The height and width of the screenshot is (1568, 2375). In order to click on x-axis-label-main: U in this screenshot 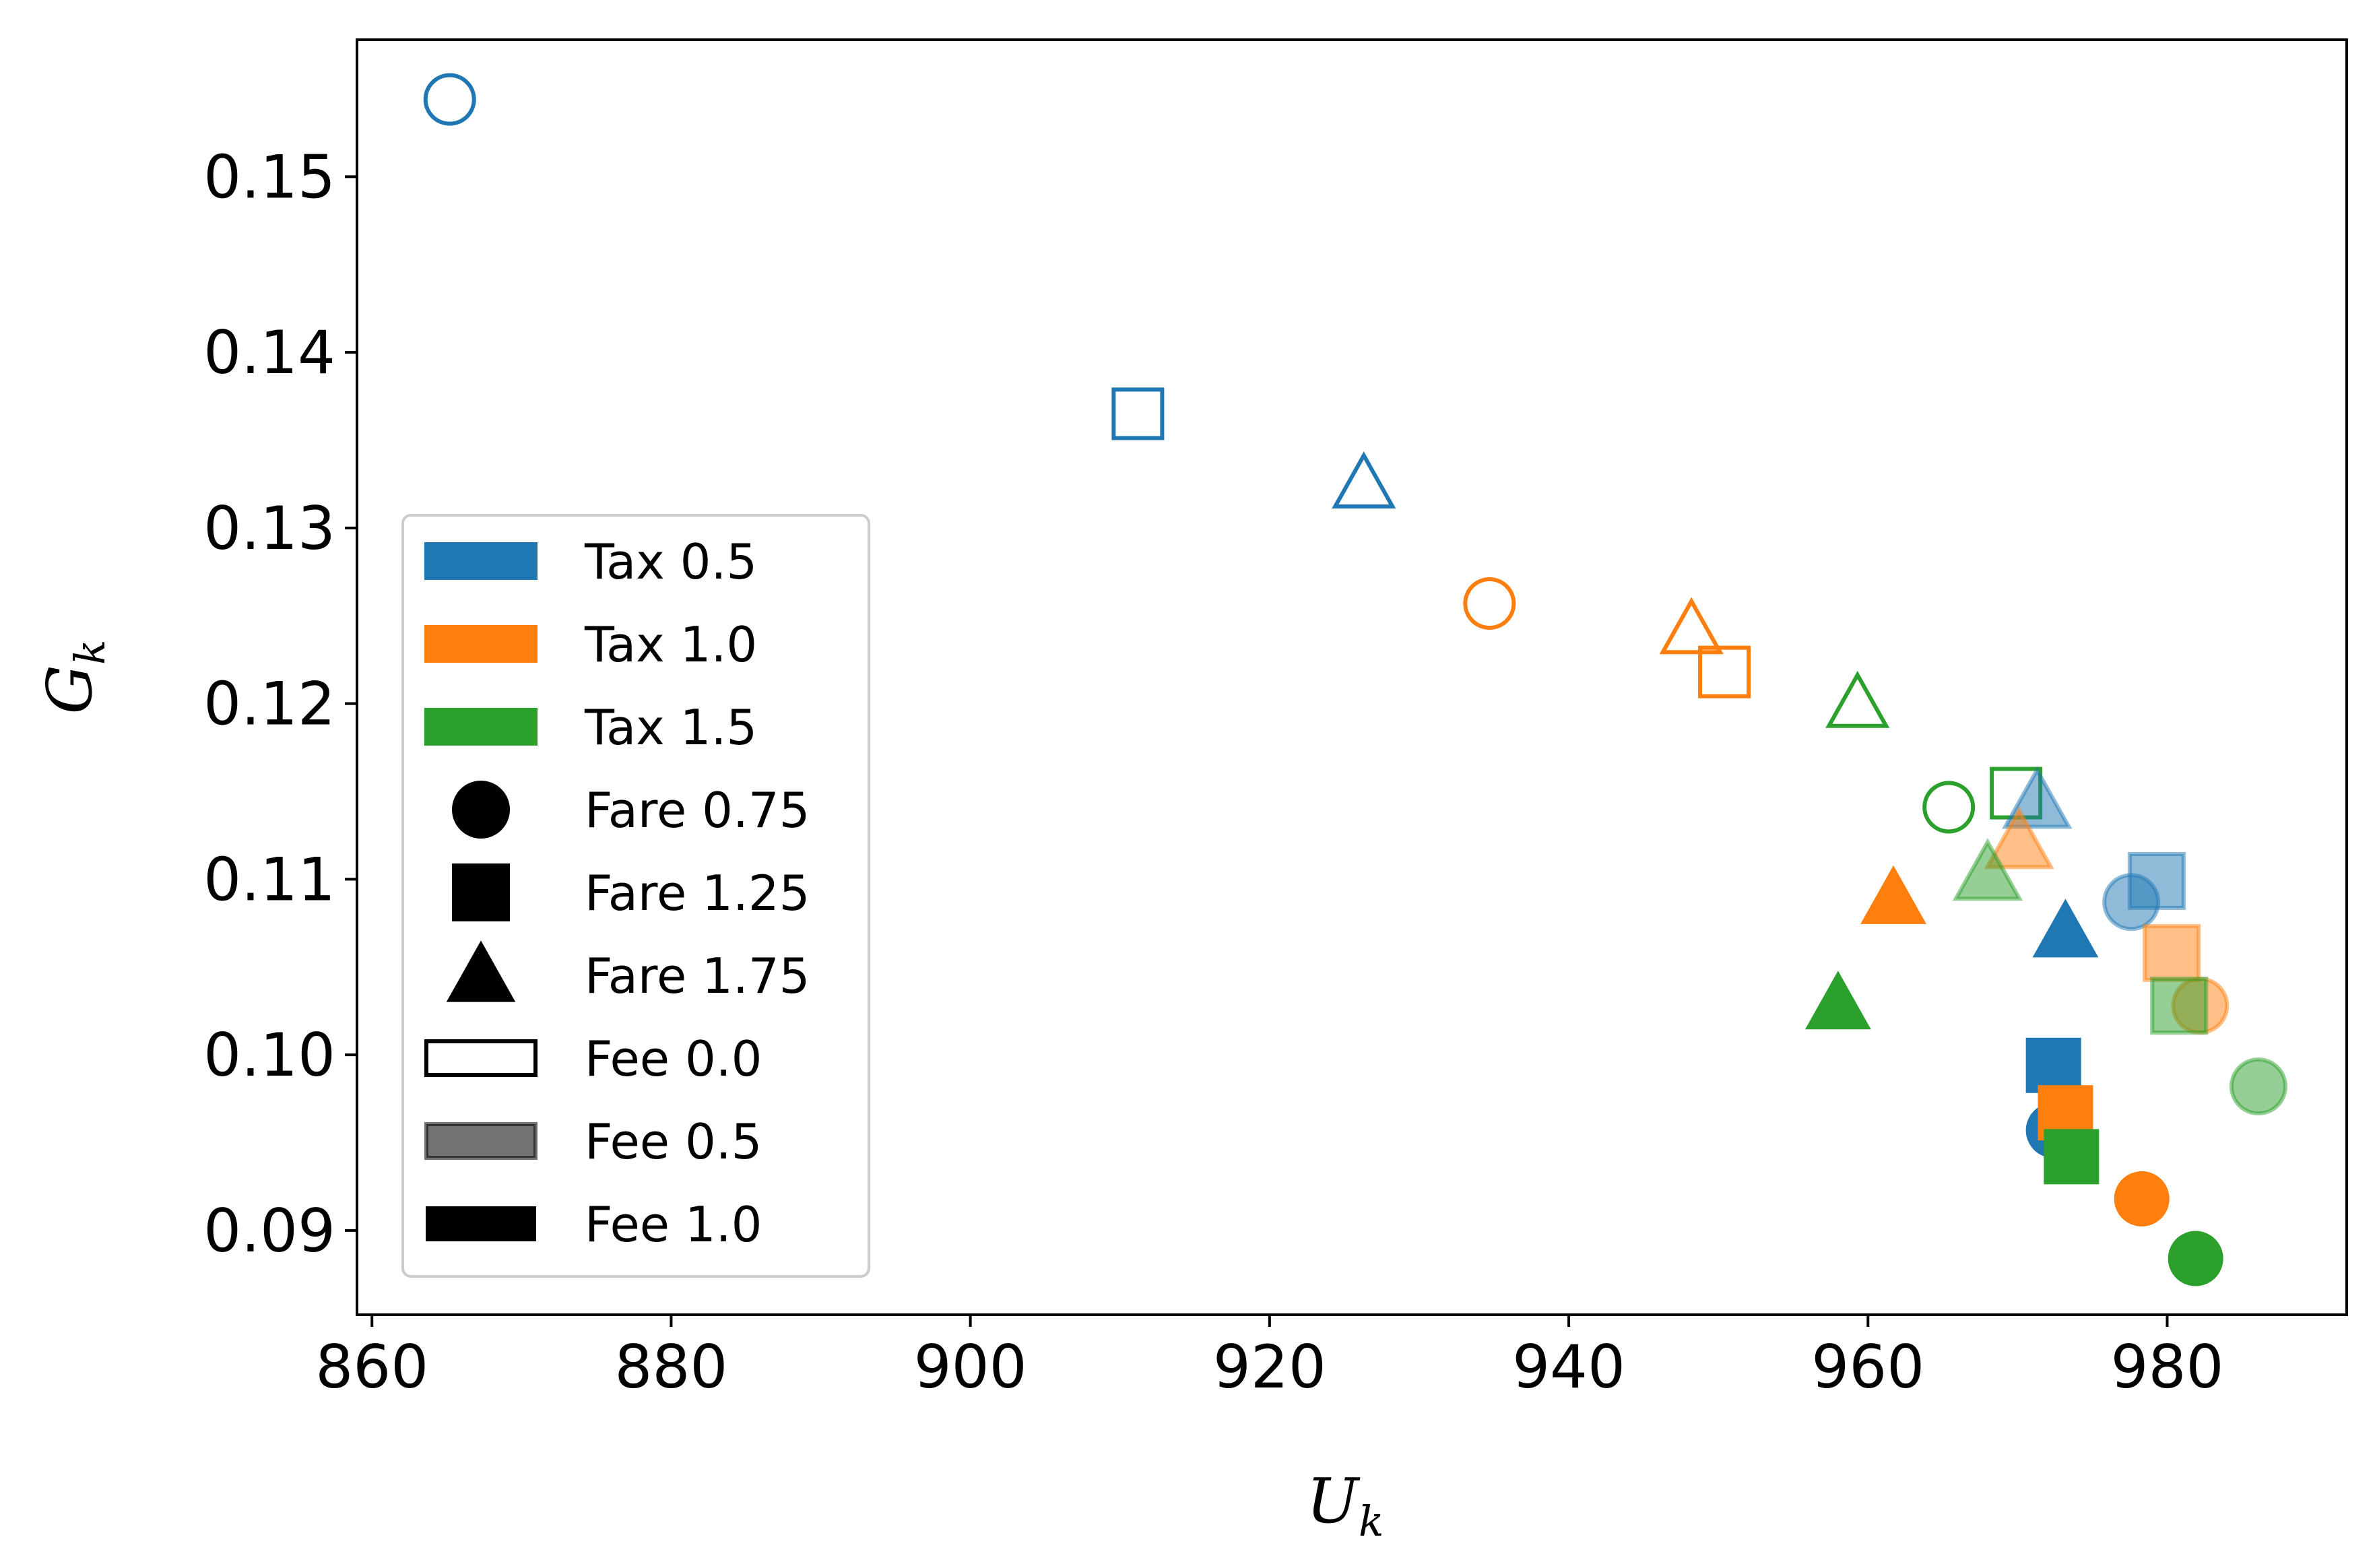, I will do `click(1333, 1501)`.